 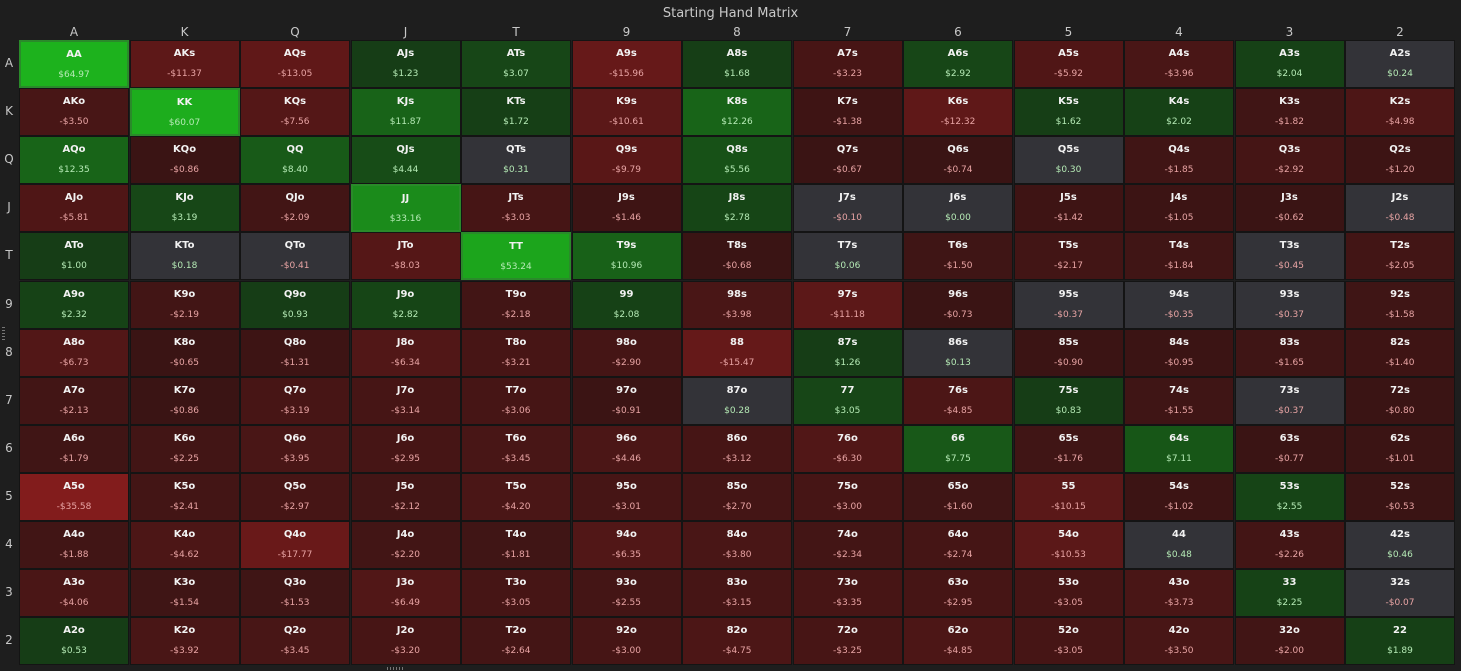 I want to click on hand-cell-k4o: K4o -$4.62, so click(x=184, y=545).